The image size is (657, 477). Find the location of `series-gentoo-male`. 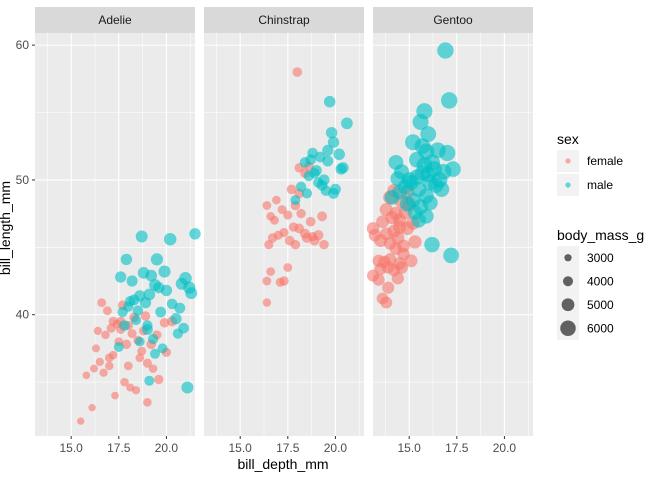

series-gentoo-male is located at coordinates (422, 153).